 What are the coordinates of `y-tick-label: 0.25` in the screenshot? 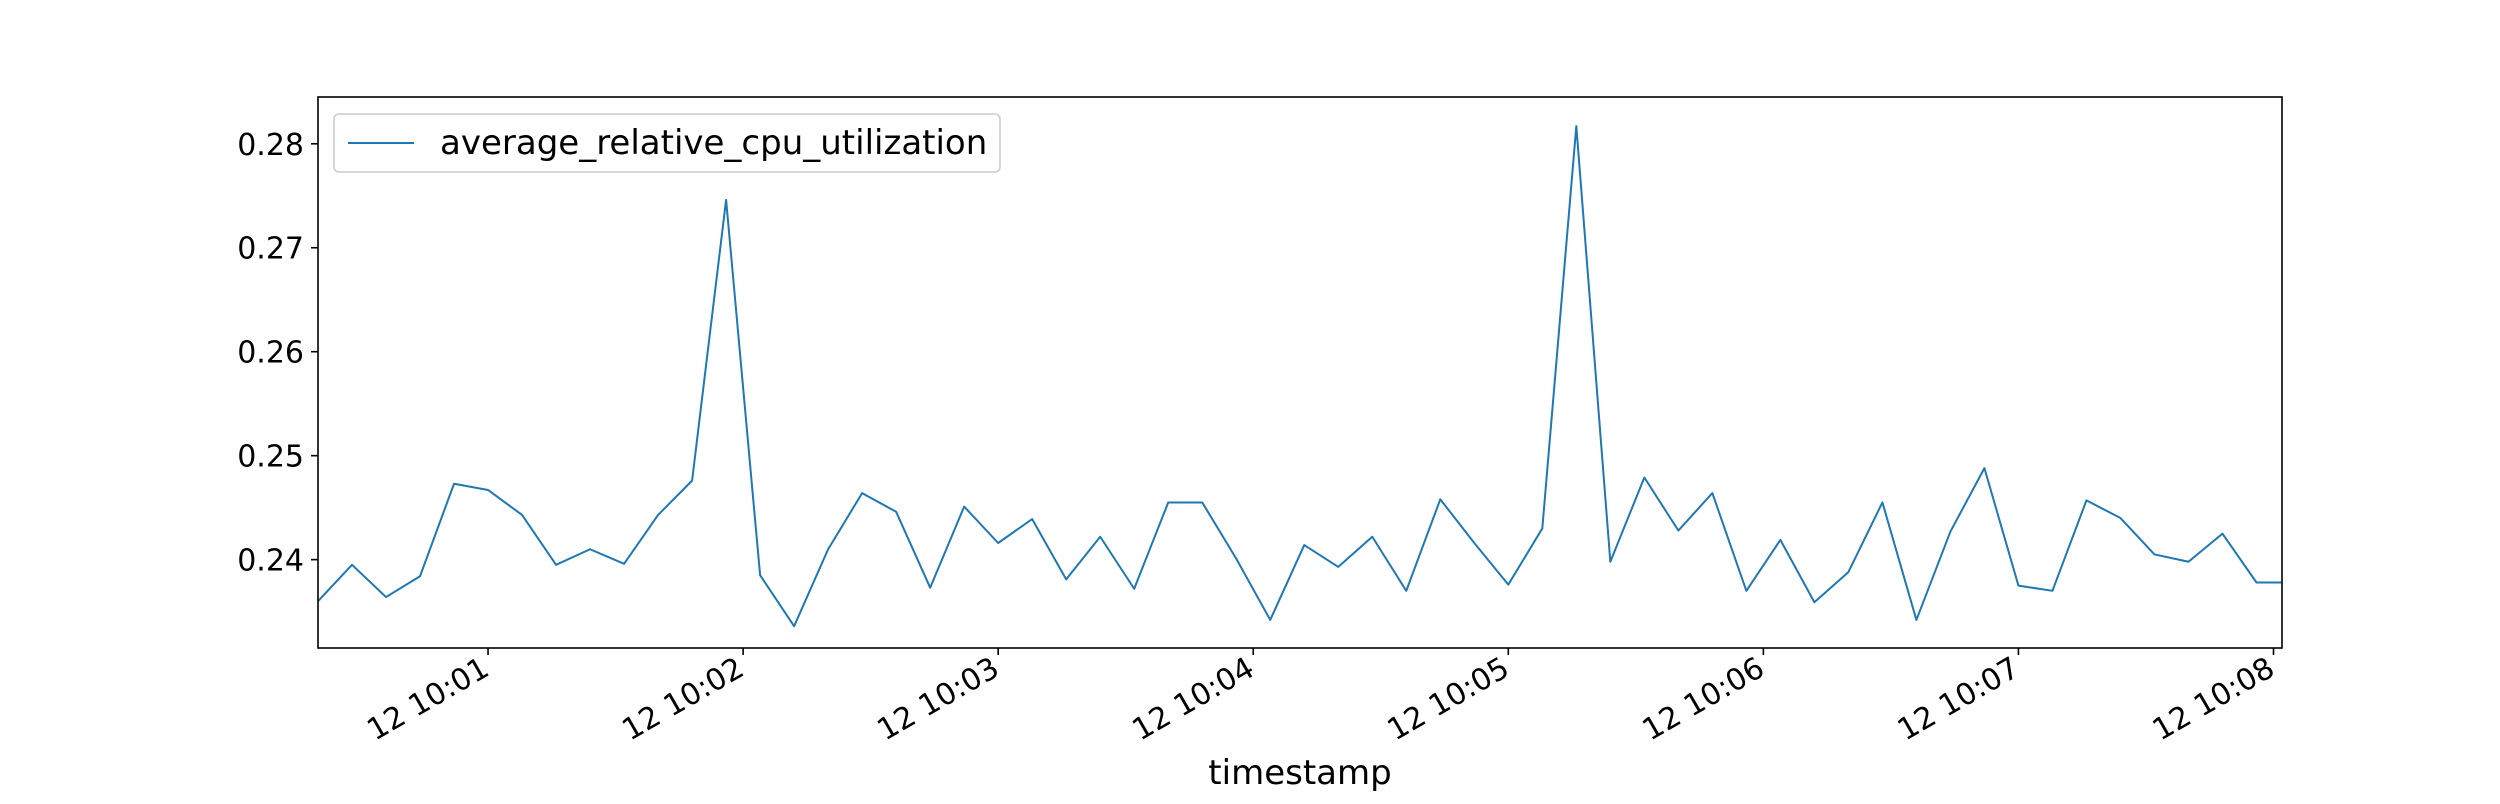 It's located at (270, 457).